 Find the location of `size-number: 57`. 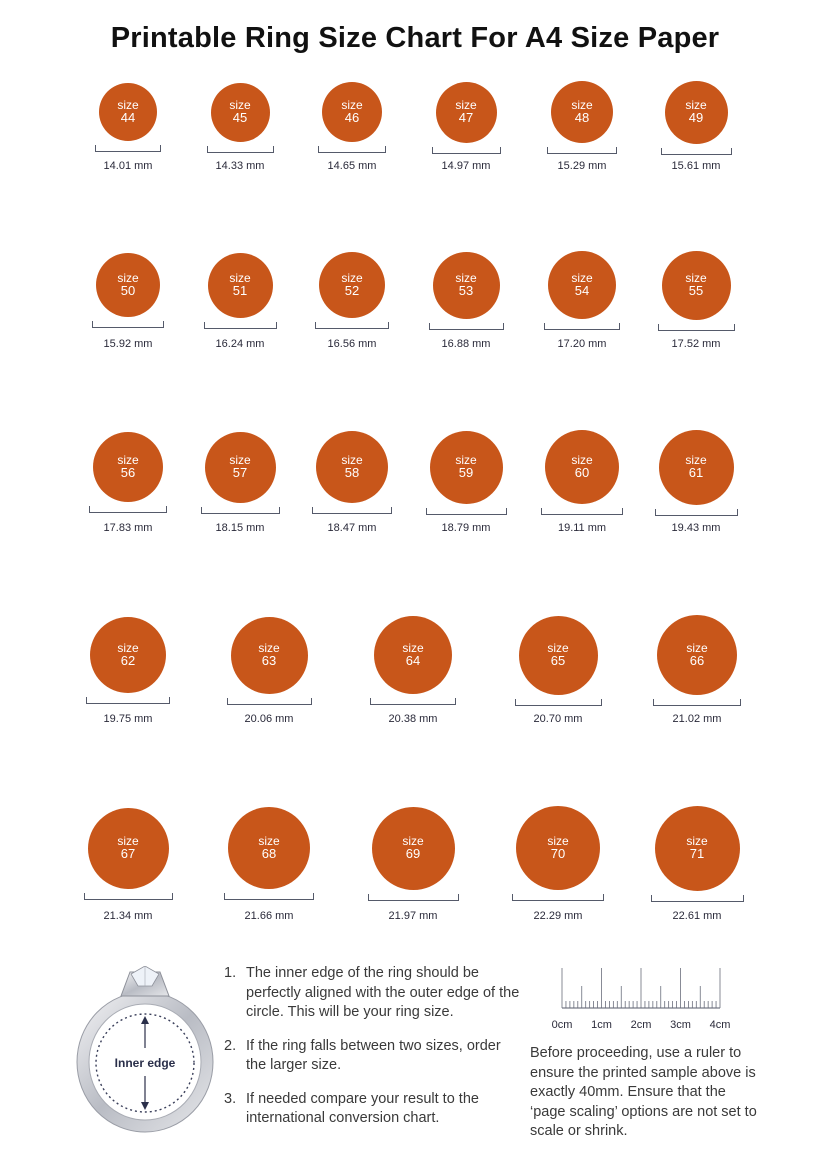

size-number: 57 is located at coordinates (240, 473).